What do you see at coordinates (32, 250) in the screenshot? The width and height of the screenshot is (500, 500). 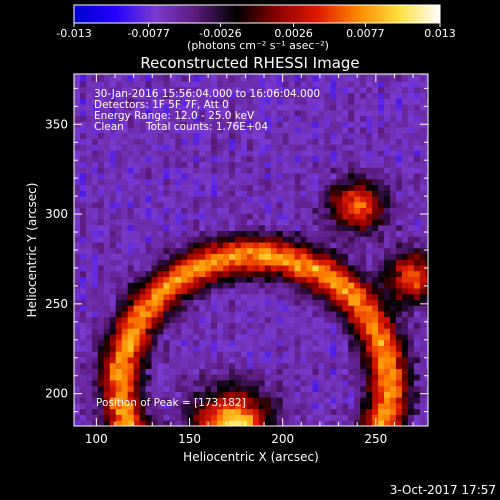 I see `y-axis-label: Heliocentric Y (arcsec)` at bounding box center [32, 250].